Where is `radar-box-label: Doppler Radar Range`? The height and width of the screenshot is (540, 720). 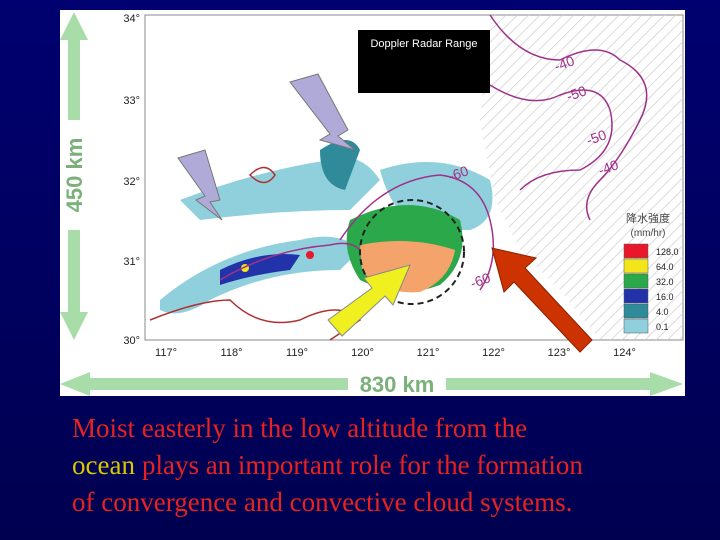 radar-box-label: Doppler Radar Range is located at coordinates (424, 44).